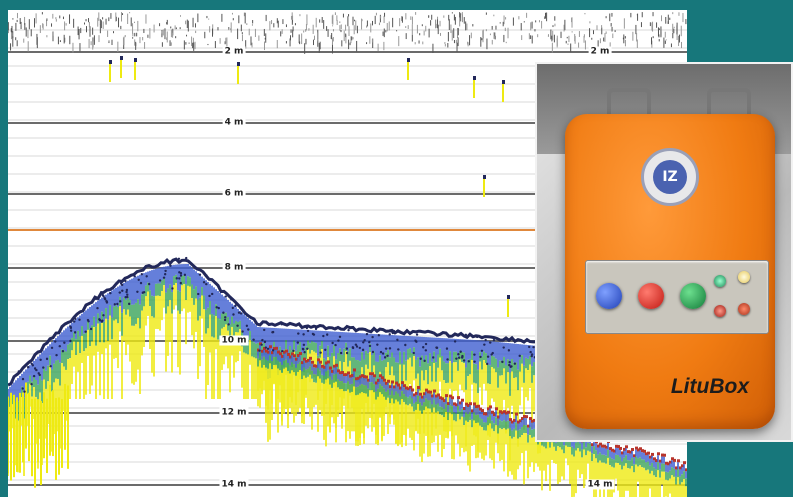  Describe the element at coordinates (677, 297) in the screenshot. I see `control-panel` at that location.